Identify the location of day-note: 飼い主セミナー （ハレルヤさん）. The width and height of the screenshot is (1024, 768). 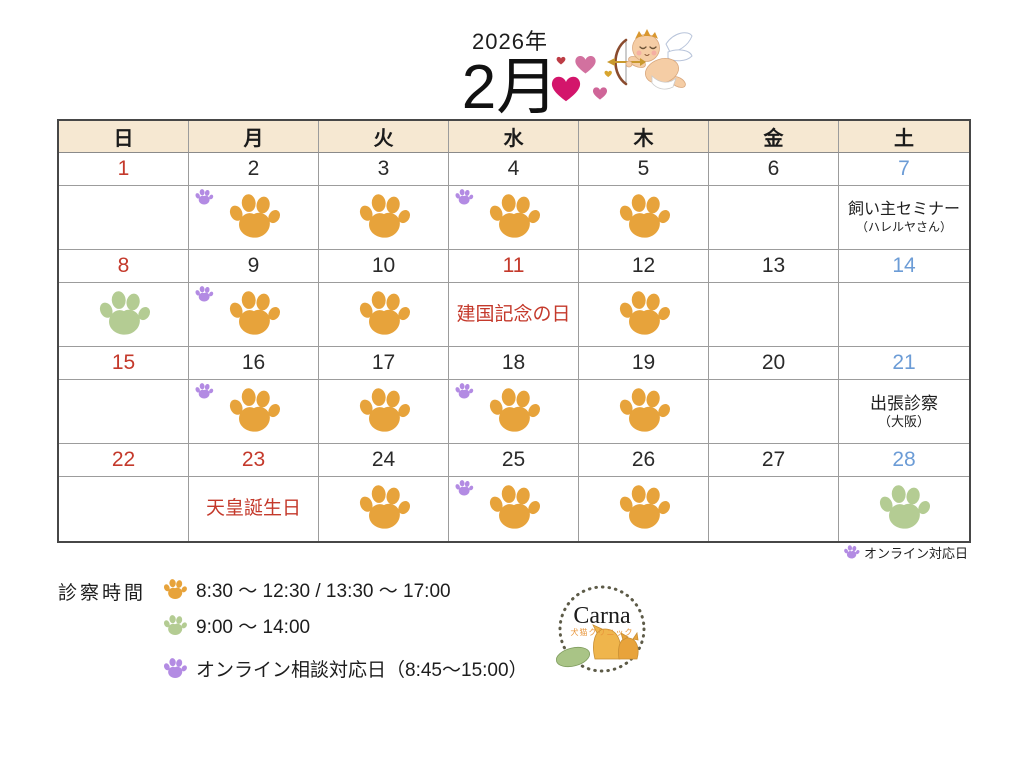
(903, 217).